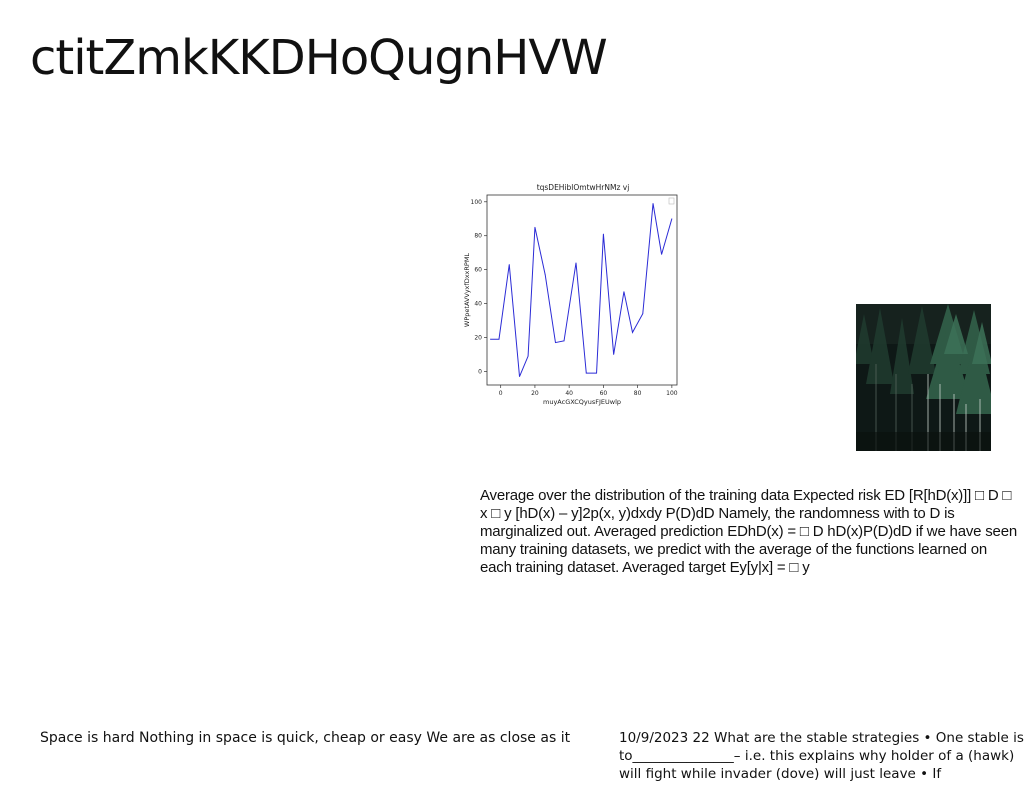  I want to click on x-tick-label: 40, so click(569, 393).